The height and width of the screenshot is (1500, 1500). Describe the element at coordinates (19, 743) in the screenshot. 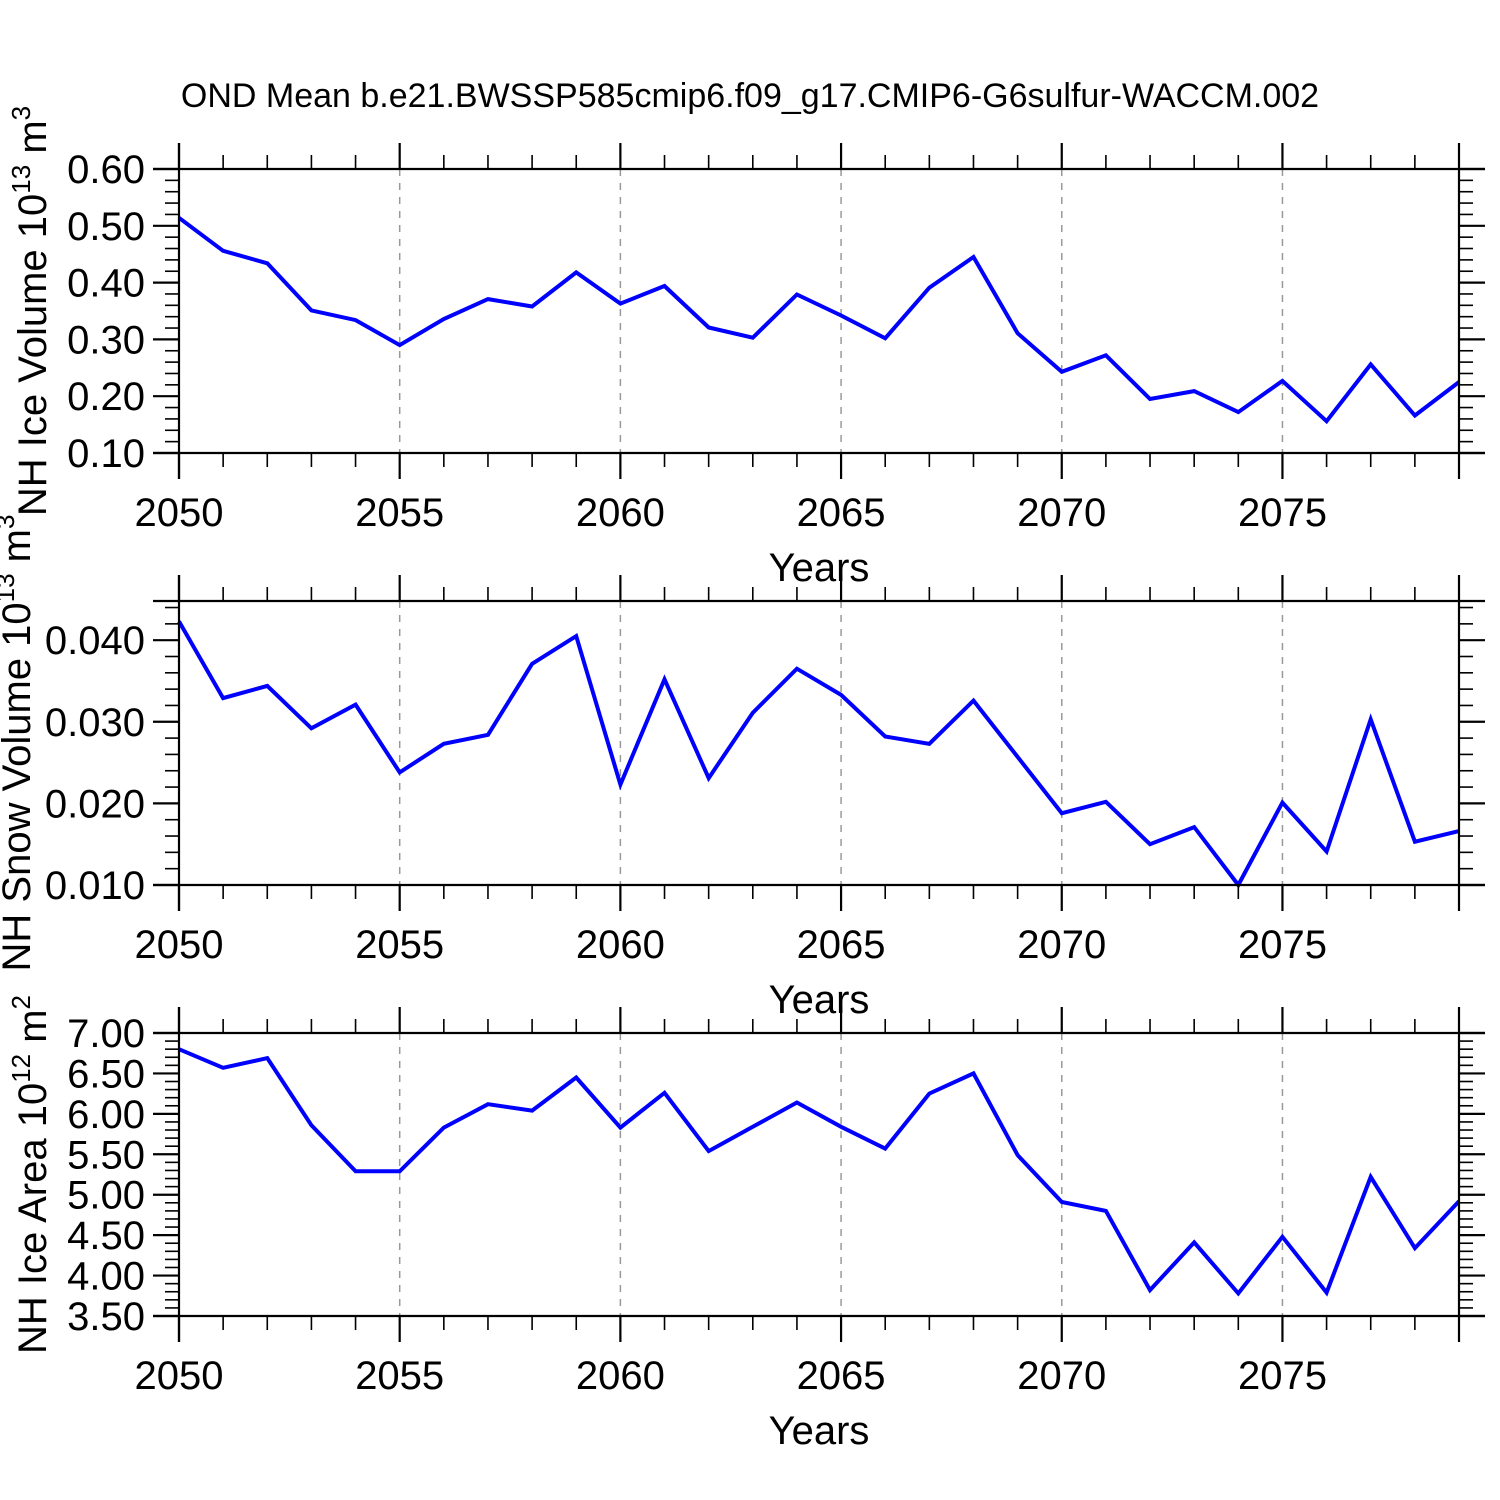

I see `y-axis-title: NH Snow Volume 1013 m3` at that location.